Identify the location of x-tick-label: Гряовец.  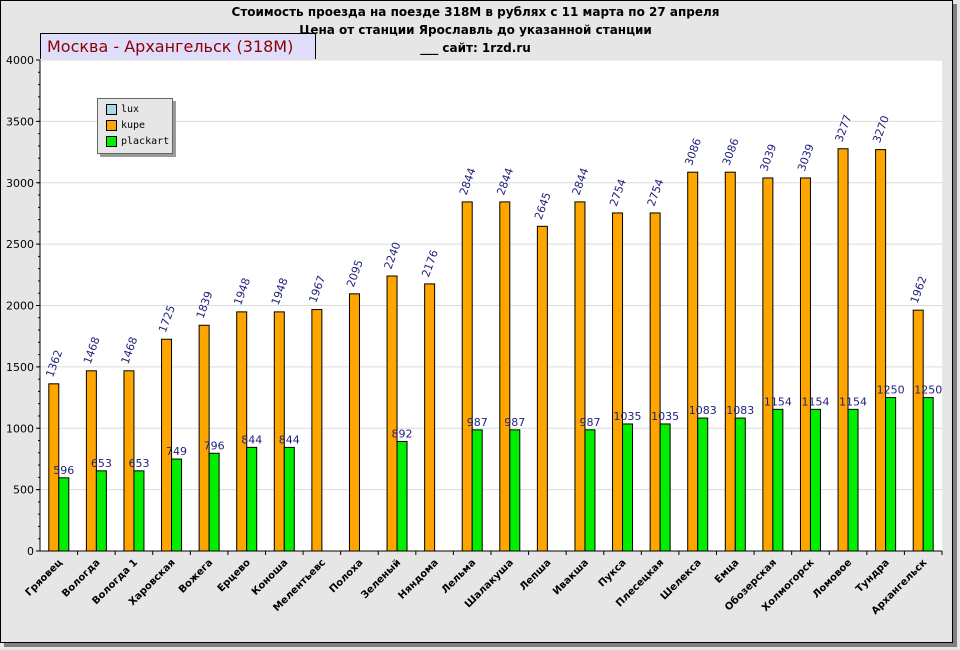
(44, 577).